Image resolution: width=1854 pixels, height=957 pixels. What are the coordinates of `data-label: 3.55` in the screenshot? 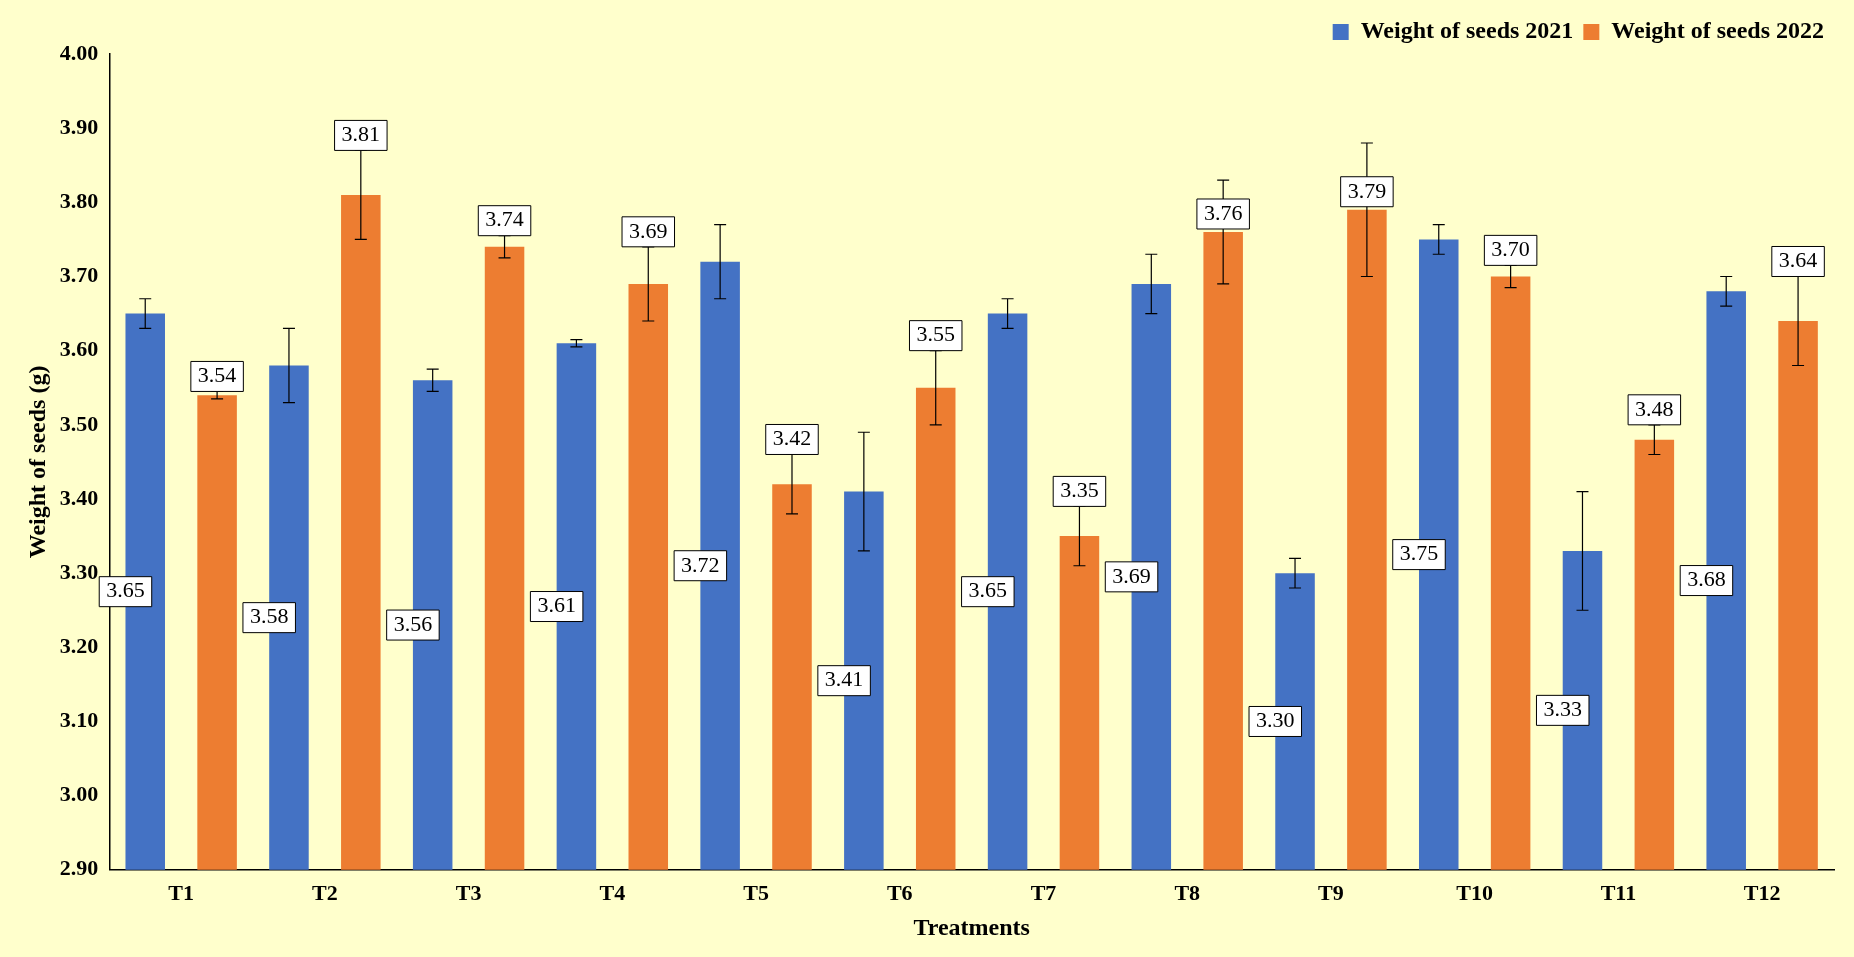 It's located at (935, 334).